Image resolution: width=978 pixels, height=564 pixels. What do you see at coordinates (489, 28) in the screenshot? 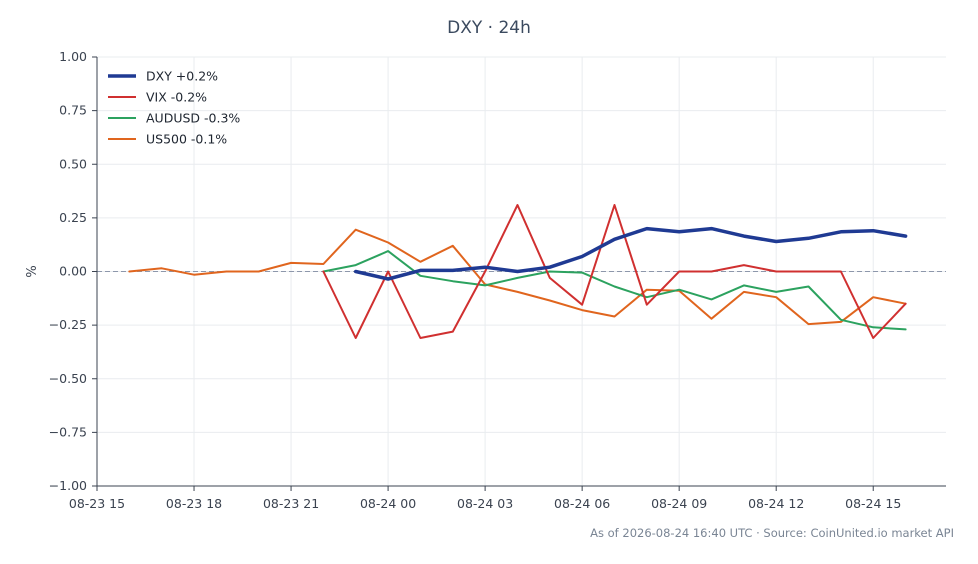
I see `chart-title: DXY · 24h` at bounding box center [489, 28].